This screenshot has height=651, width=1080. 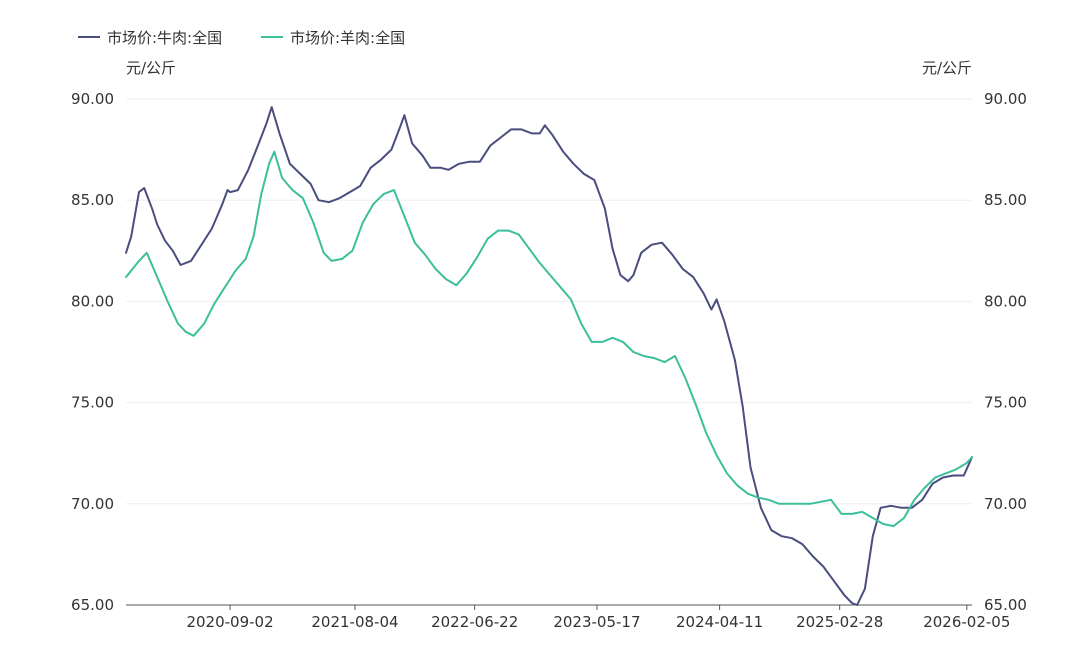 What do you see at coordinates (92, 99) in the screenshot?
I see `y-tick-left-0: 90.00` at bounding box center [92, 99].